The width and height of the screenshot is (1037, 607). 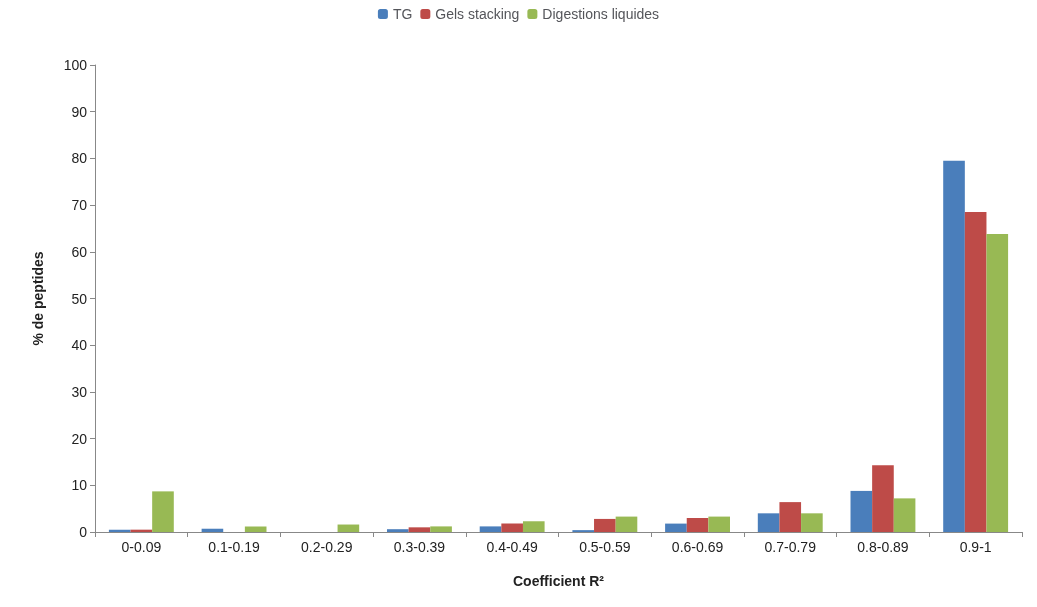 I want to click on x-tick-label: 0.5-0.59, so click(x=605, y=547).